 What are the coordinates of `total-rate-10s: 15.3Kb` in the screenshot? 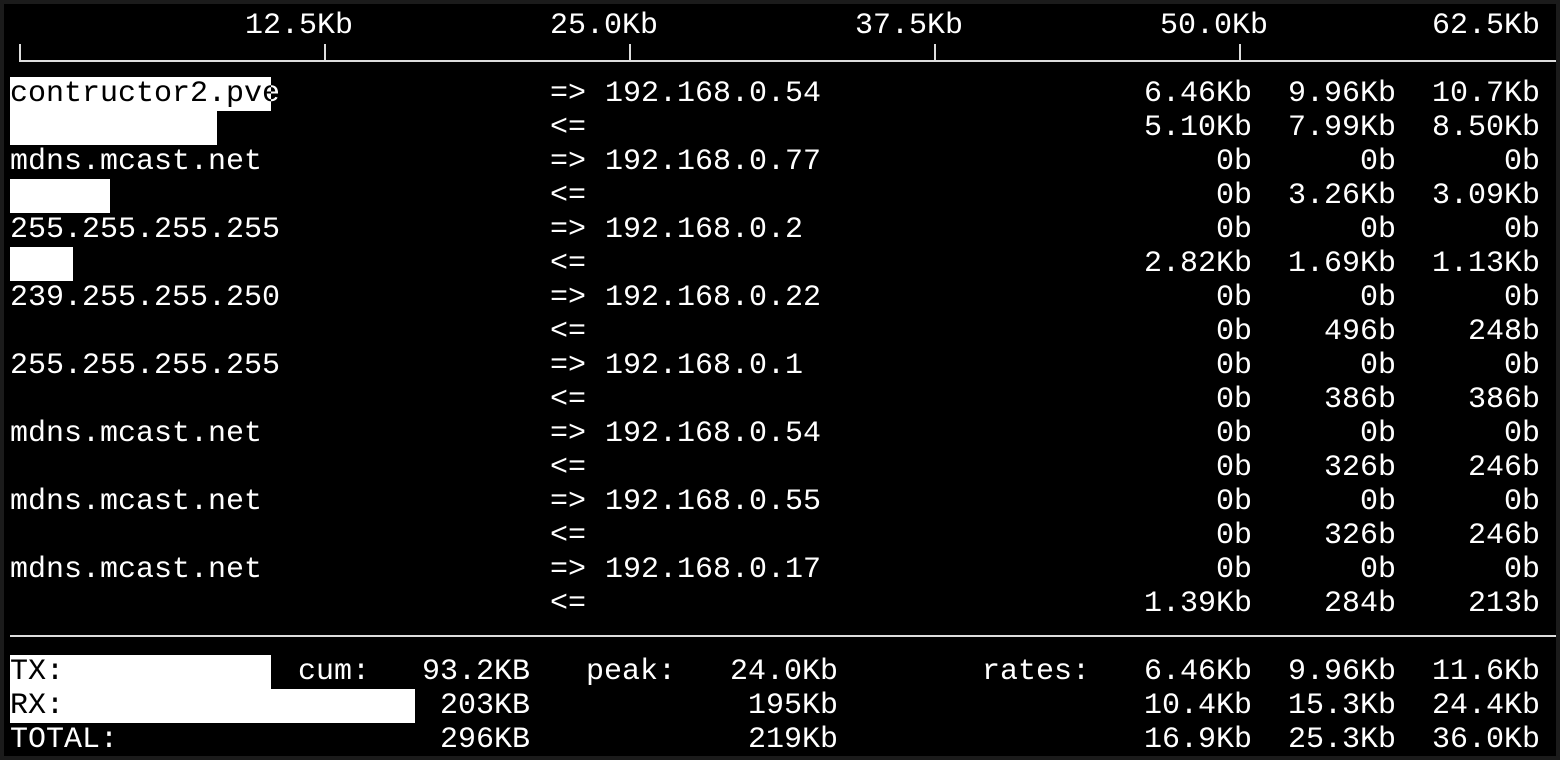 It's located at (1341, 706).